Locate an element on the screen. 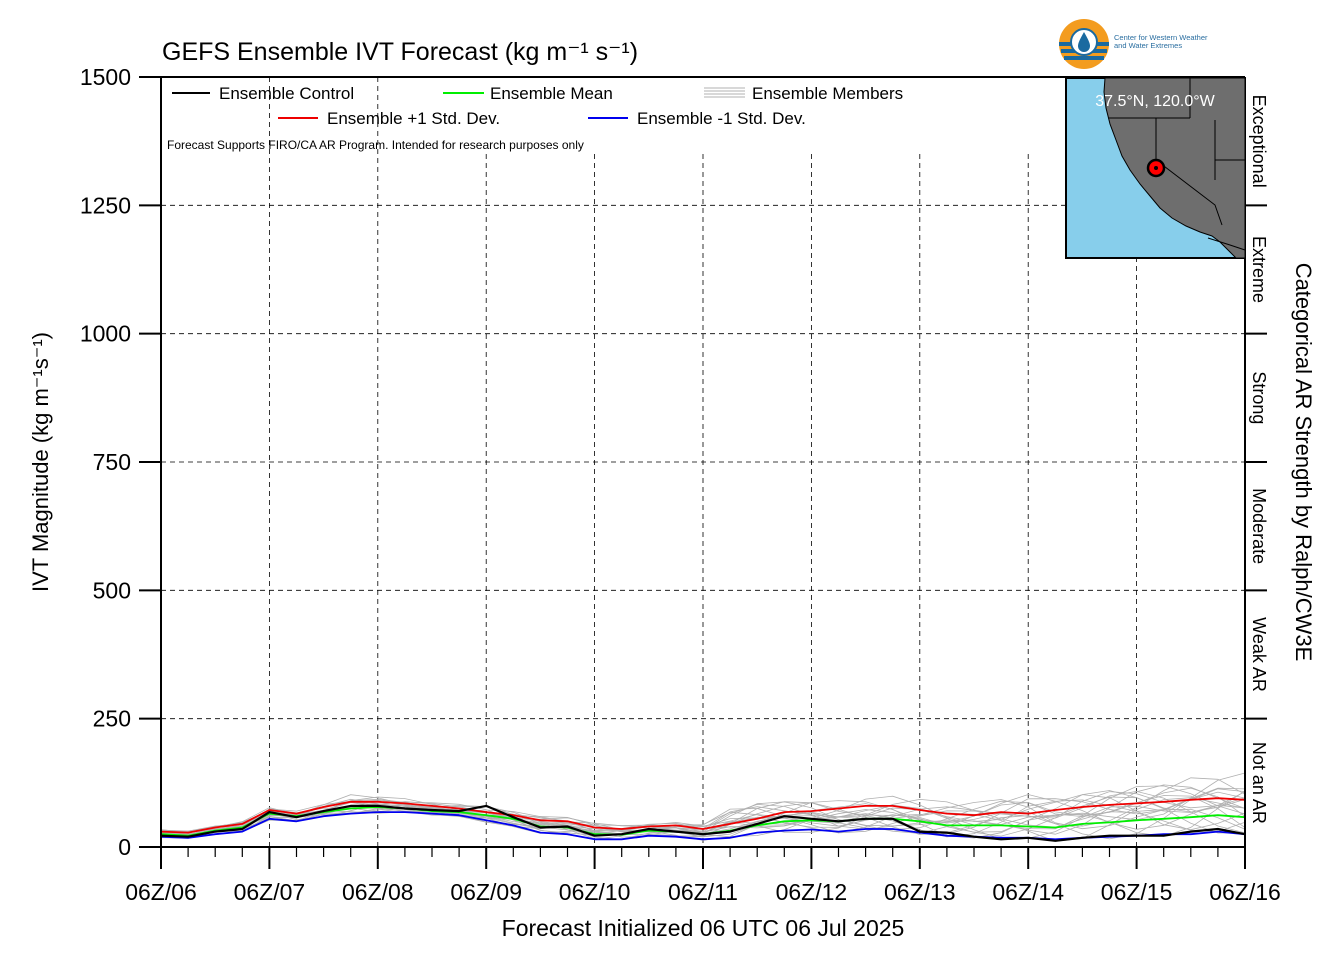 Image resolution: width=1336 pixels, height=962 pixels. category-label: Extreme is located at coordinates (1259, 269).